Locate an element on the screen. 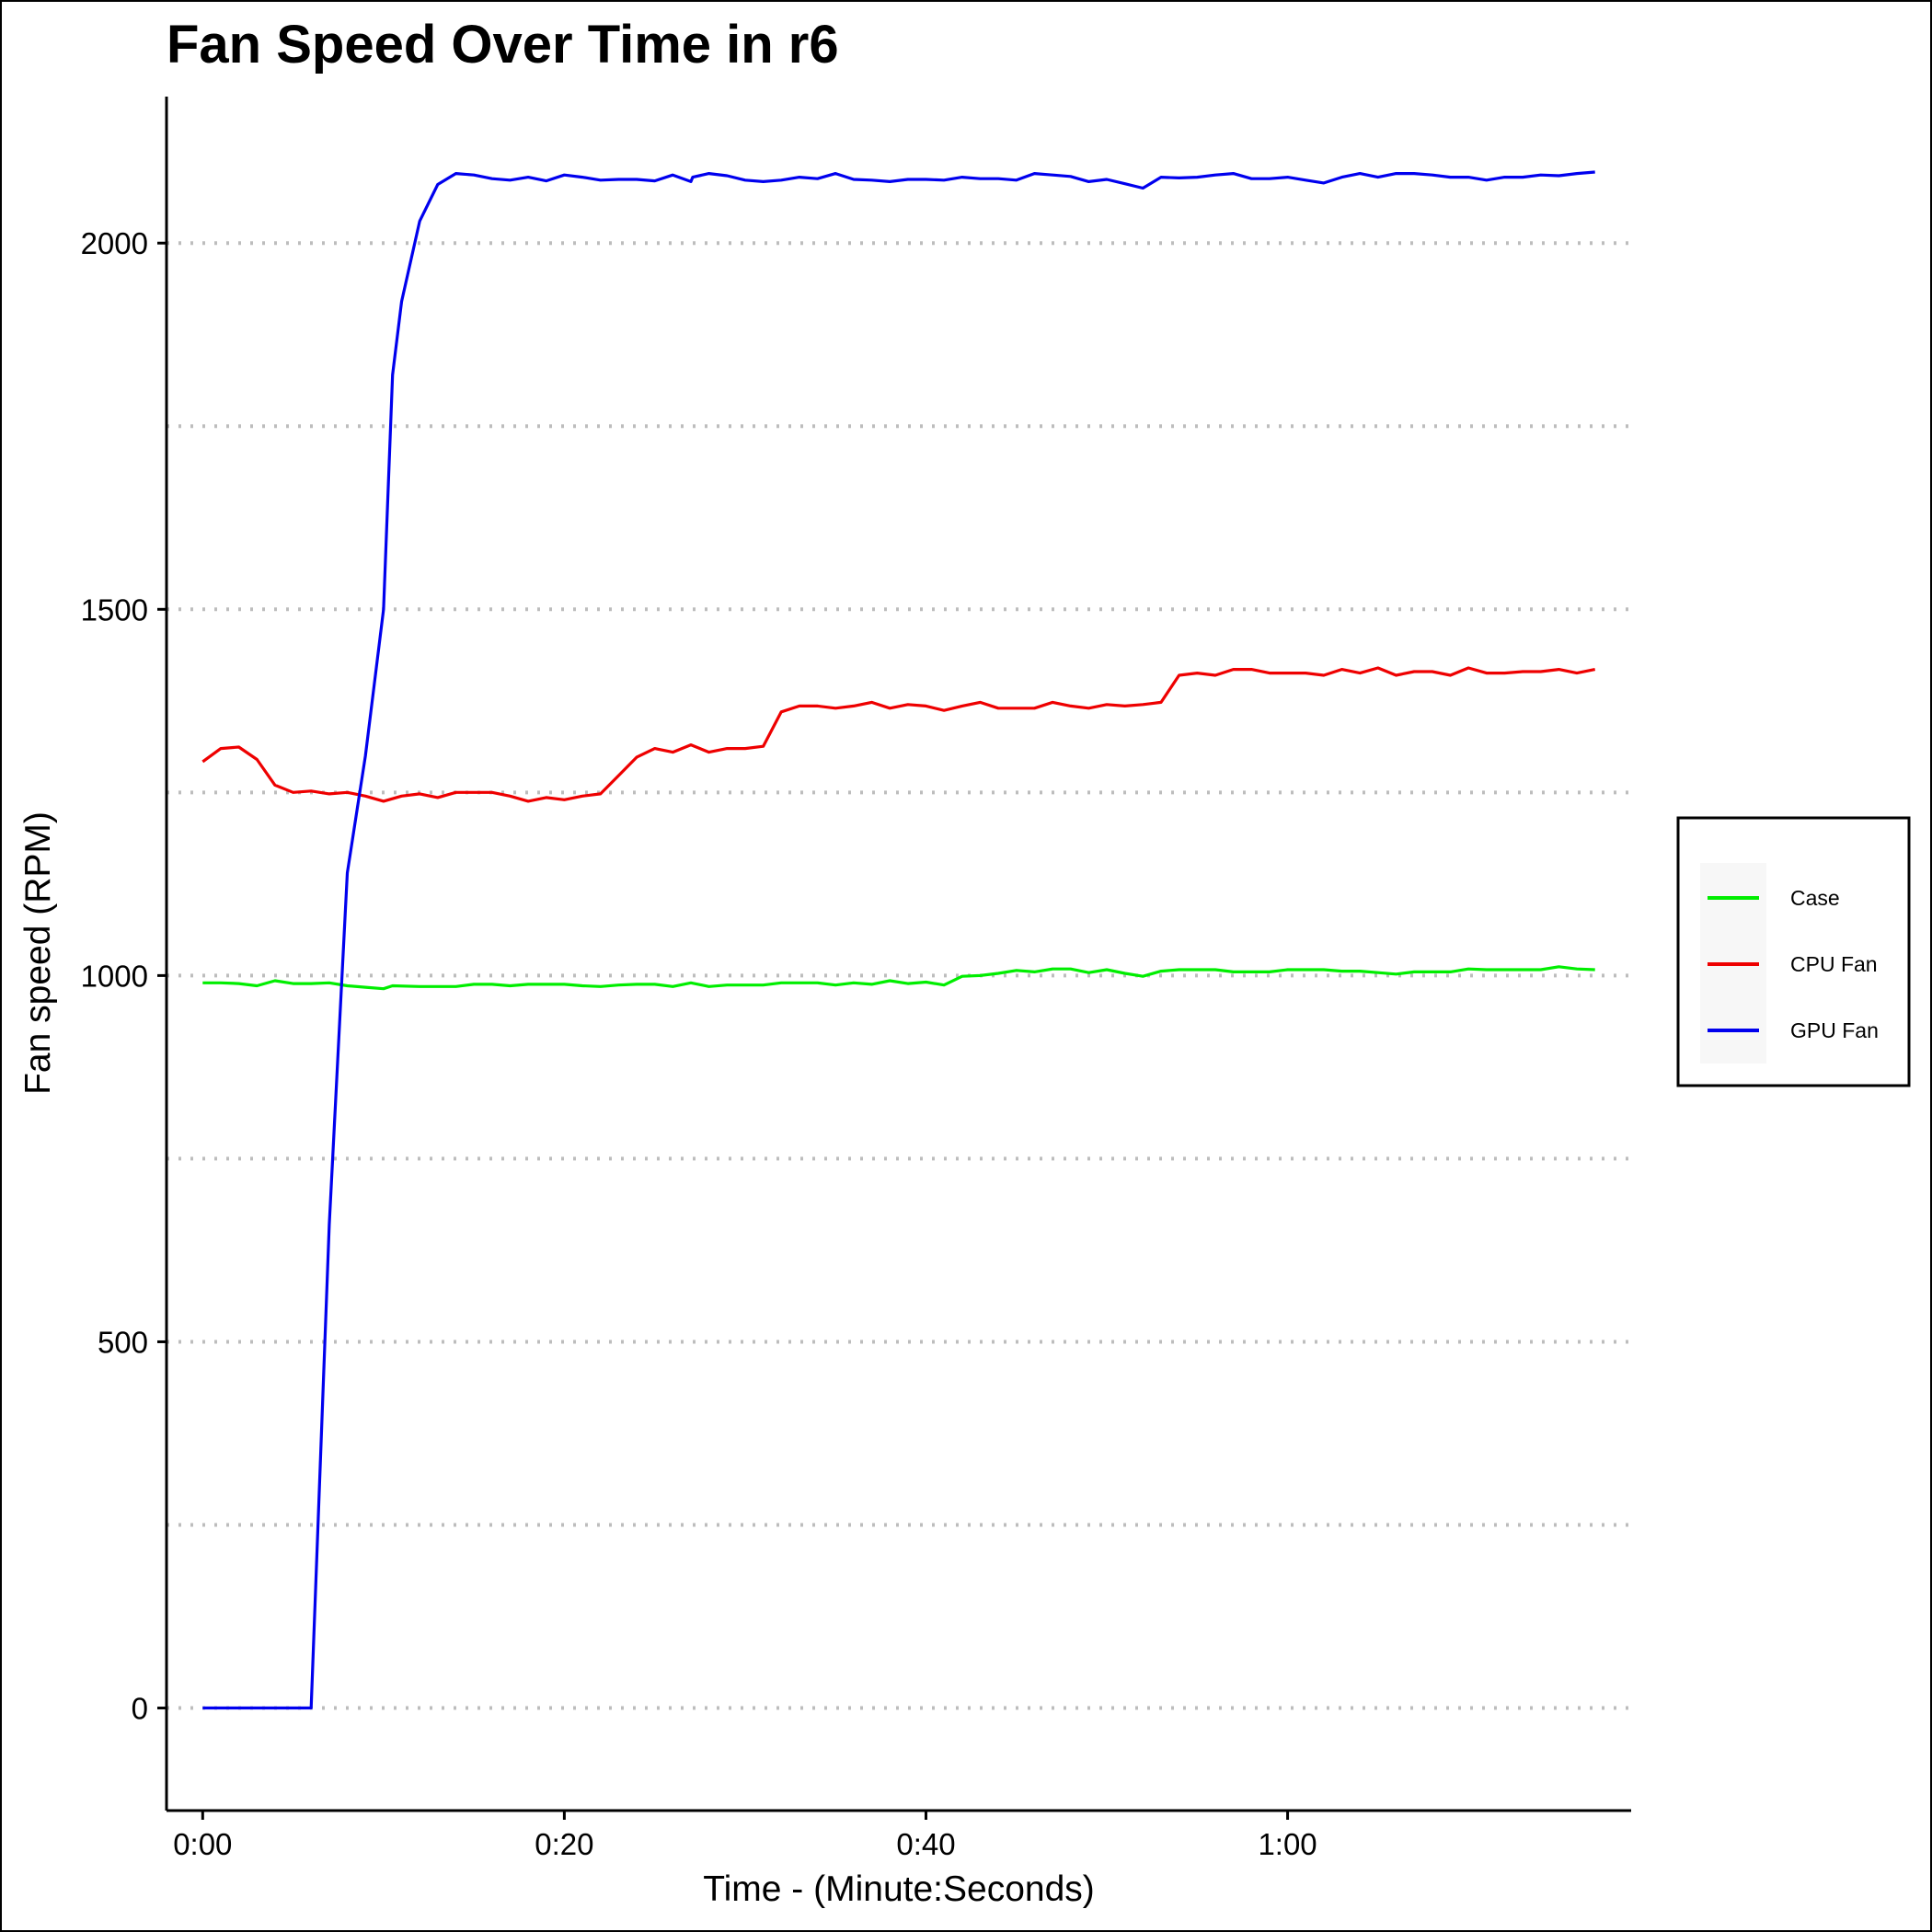 The width and height of the screenshot is (1932, 1932). series-line-cpu-fan is located at coordinates (898, 734).